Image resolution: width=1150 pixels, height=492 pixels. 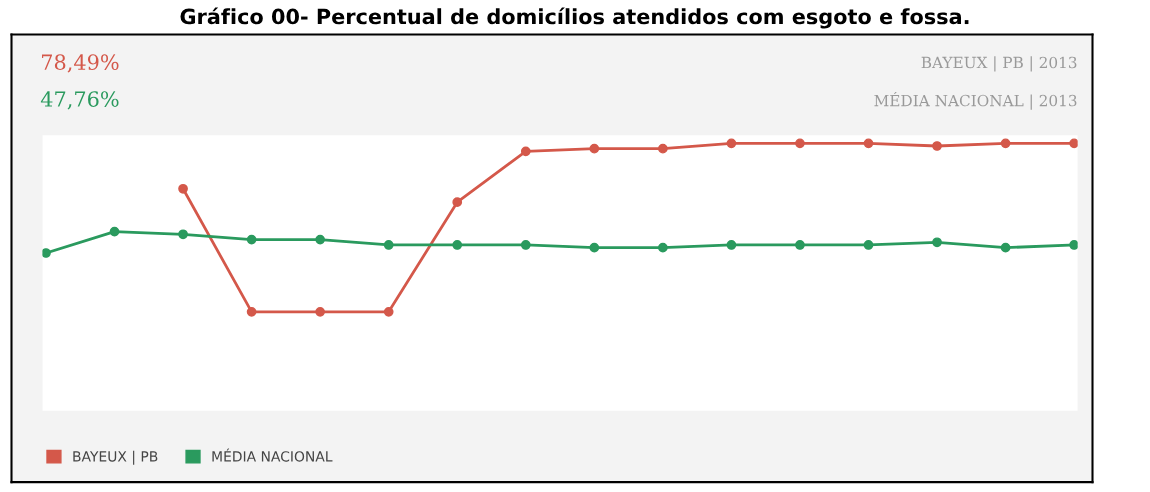 What do you see at coordinates (272, 455) in the screenshot?
I see `legend-label: MÉDIA NACIONAL` at bounding box center [272, 455].